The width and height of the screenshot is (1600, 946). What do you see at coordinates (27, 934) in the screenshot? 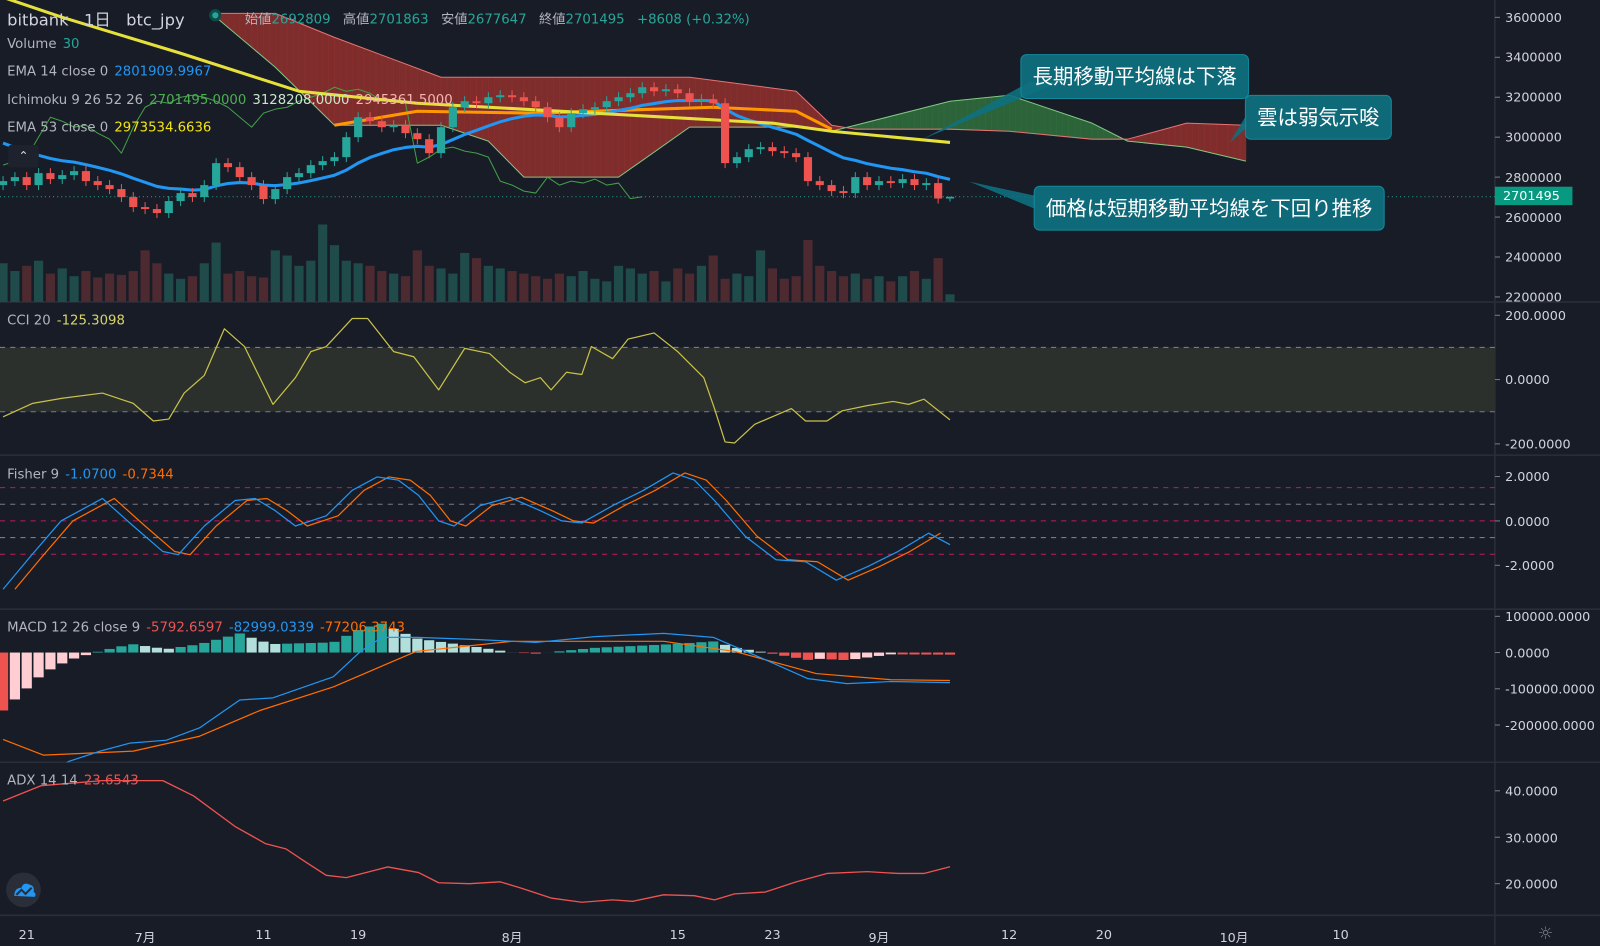
I see `time-axis-label: 21` at bounding box center [27, 934].